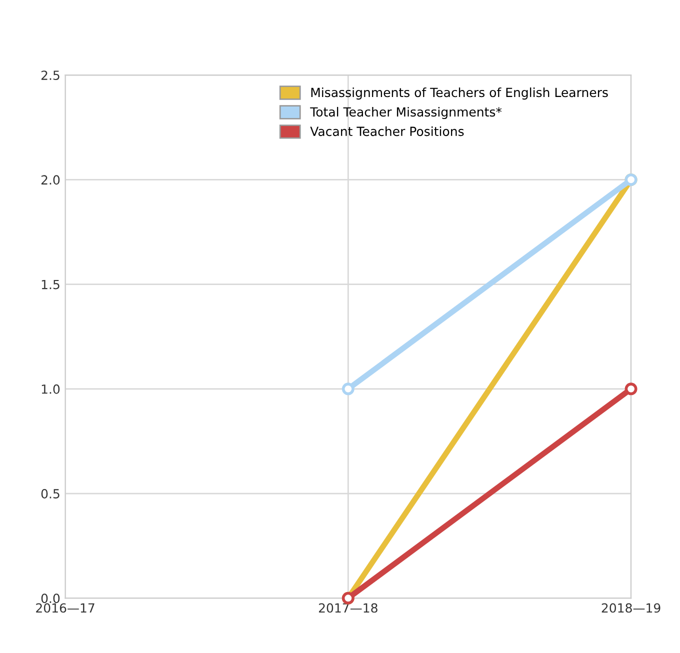  I want to click on y-tick-label: 1.0, so click(51, 389).